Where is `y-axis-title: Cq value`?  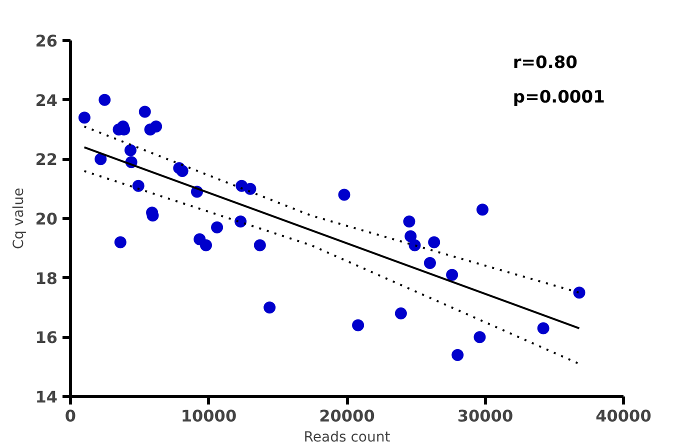 y-axis-title: Cq value is located at coordinates (19, 219).